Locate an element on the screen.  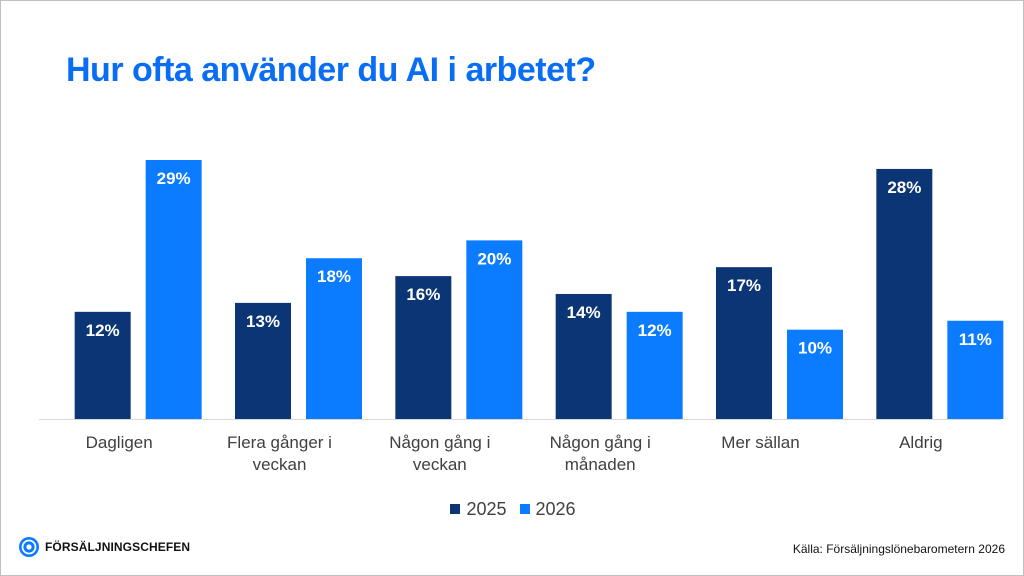
brand-name: FÖRSÄLJNINGSCHEFEN is located at coordinates (118, 547).